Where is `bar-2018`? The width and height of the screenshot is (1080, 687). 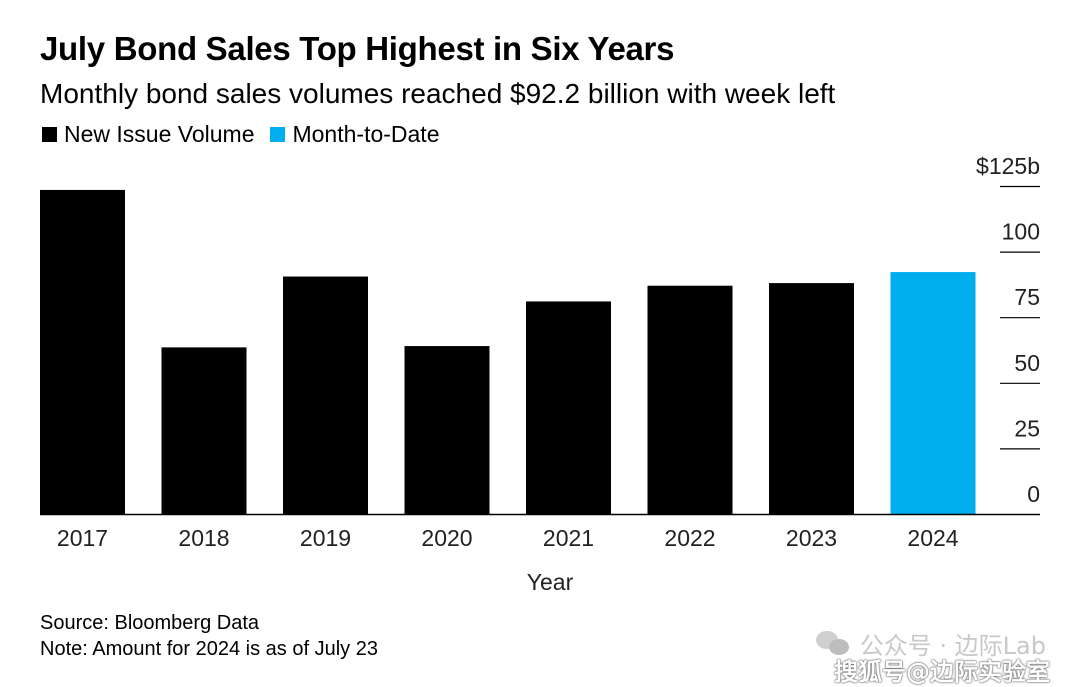 bar-2018 is located at coordinates (204, 430).